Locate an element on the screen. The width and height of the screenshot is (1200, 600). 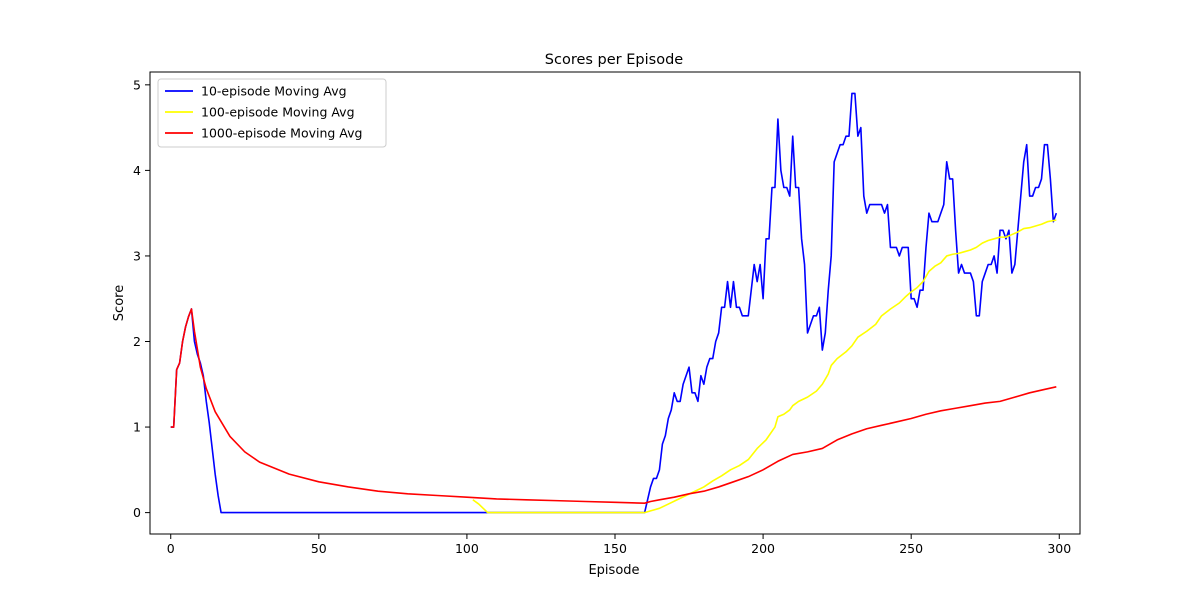
y-tick-label: 2 is located at coordinates (137, 341).